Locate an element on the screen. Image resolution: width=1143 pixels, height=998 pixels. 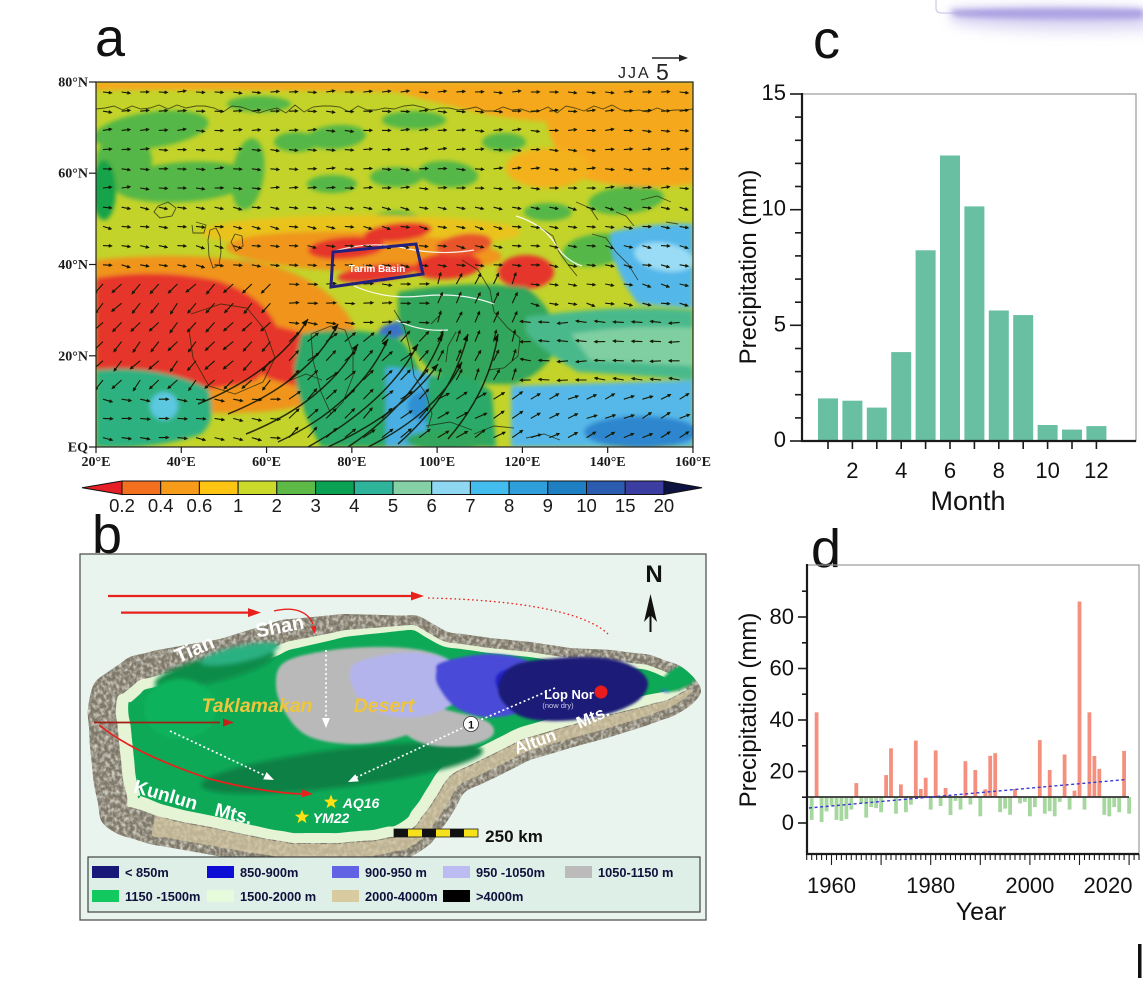
svg-text: 40 is located at coordinates (782, 719).